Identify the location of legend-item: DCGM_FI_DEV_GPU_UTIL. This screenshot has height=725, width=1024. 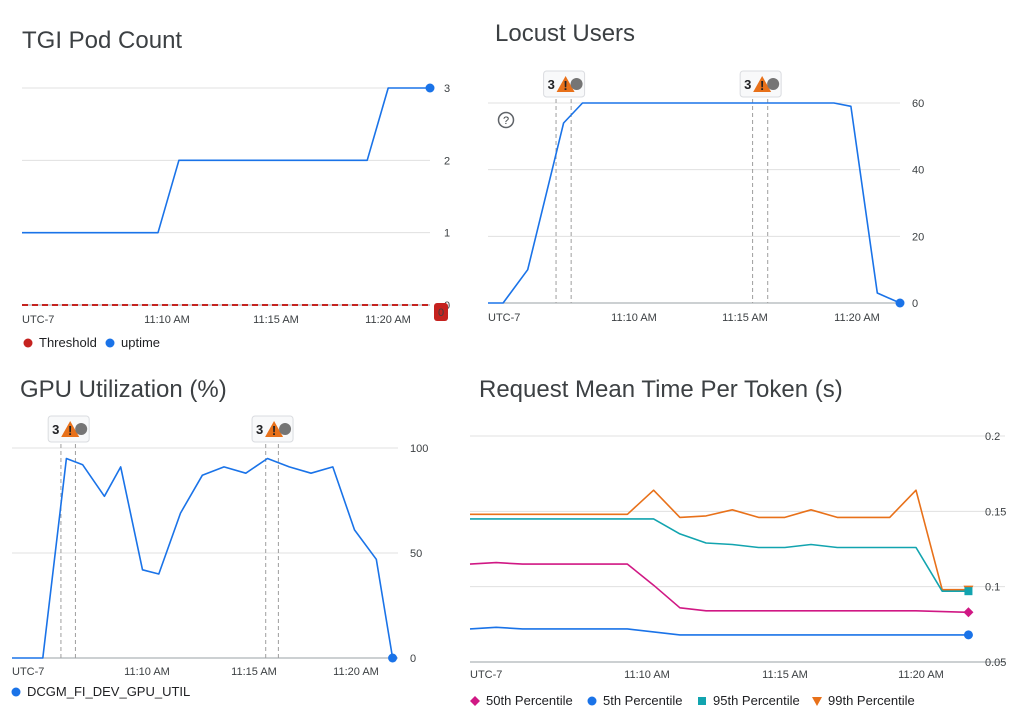
(101, 691).